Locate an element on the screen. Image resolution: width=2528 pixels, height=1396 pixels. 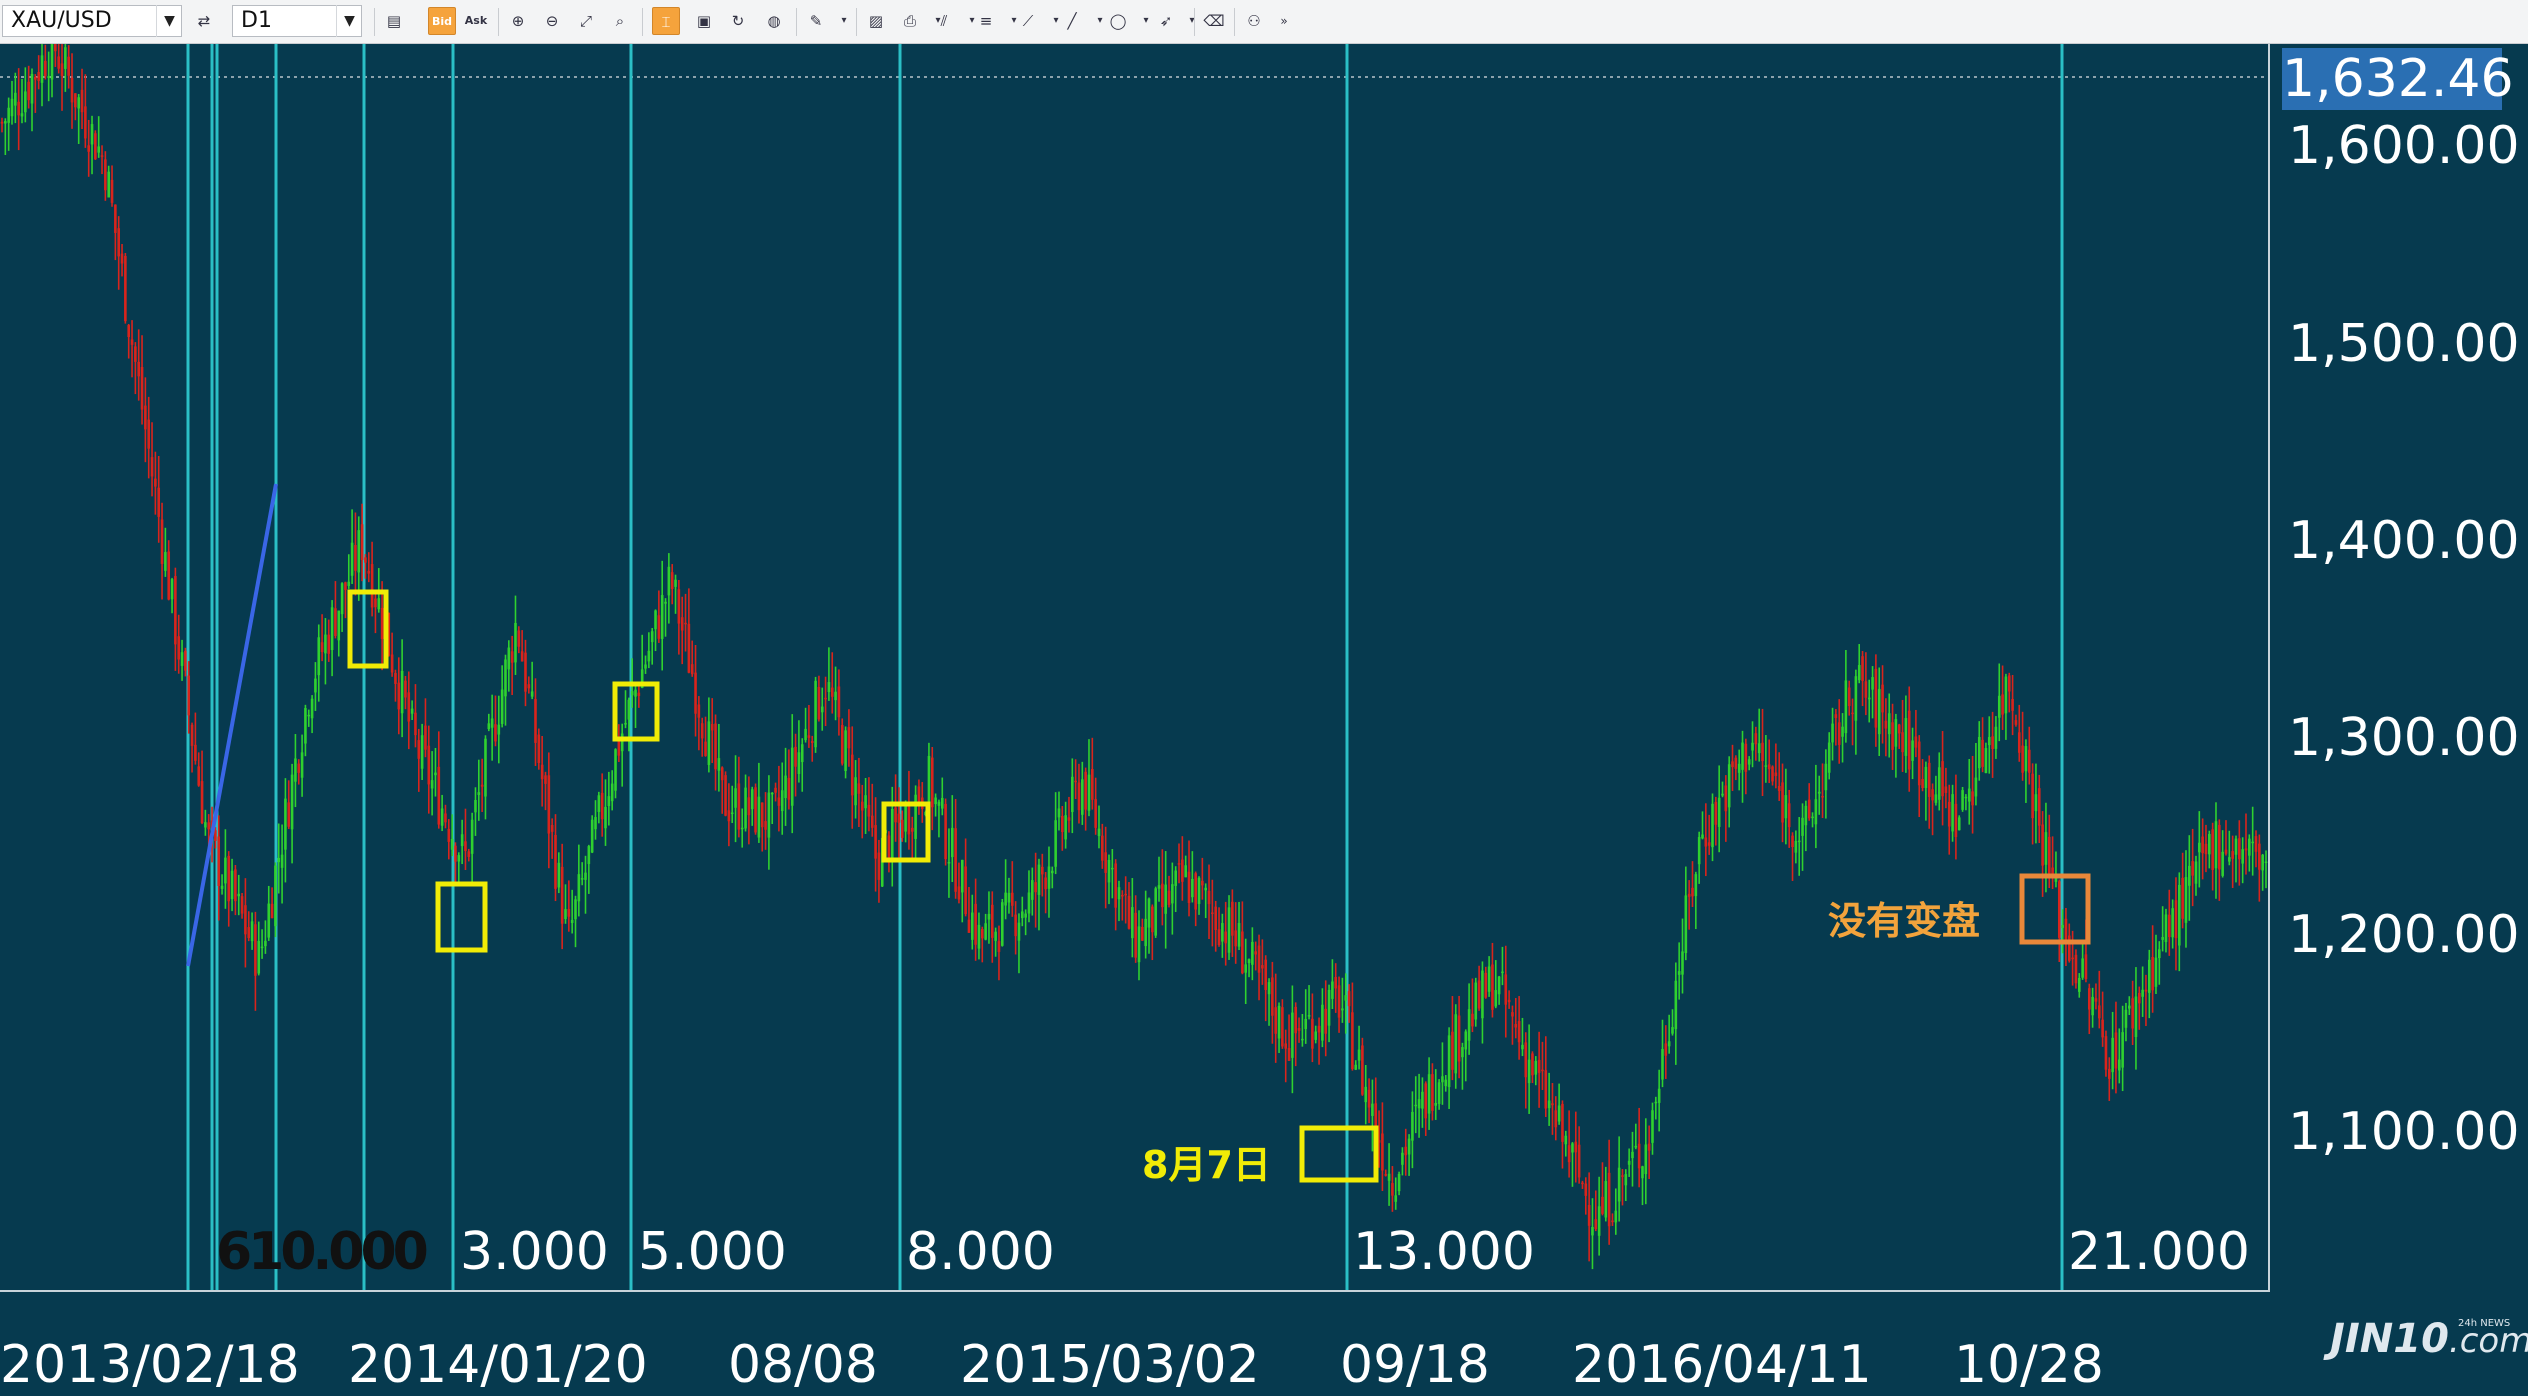
cursor-icon: ➶ is located at coordinates (1166, 21).